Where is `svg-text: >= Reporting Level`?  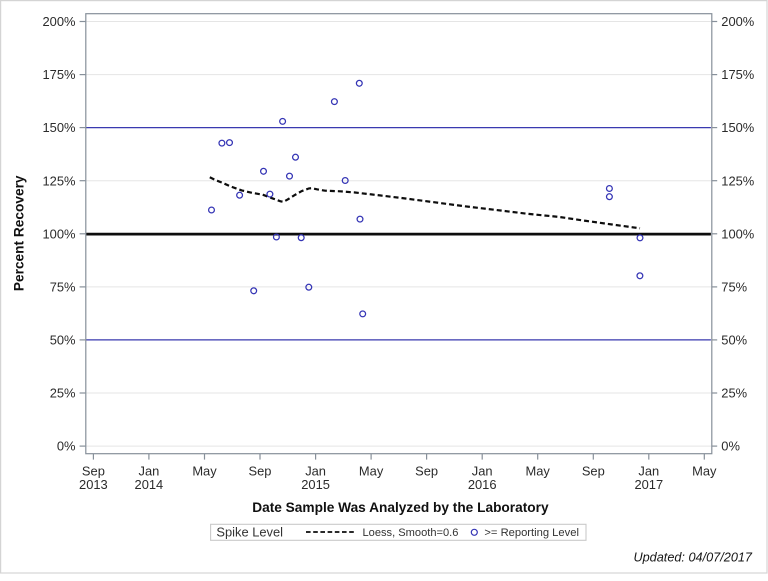
svg-text: >= Reporting Level is located at coordinates (531, 533).